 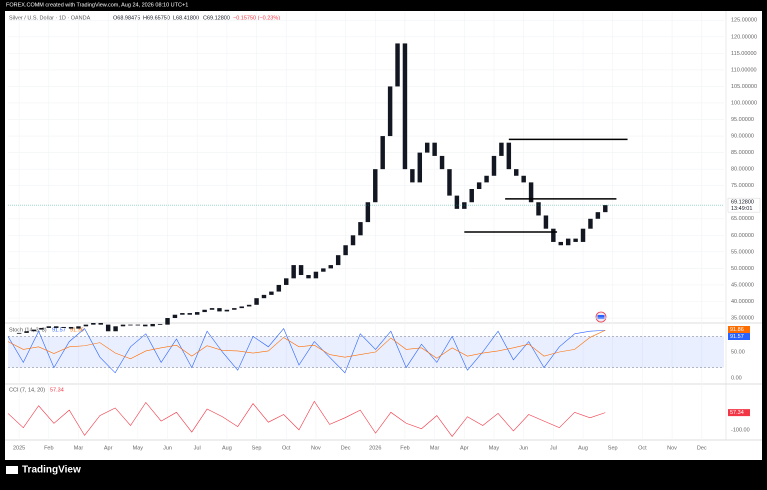 What do you see at coordinates (404, 448) in the screenshot?
I see `x-tick-label: Feb` at bounding box center [404, 448].